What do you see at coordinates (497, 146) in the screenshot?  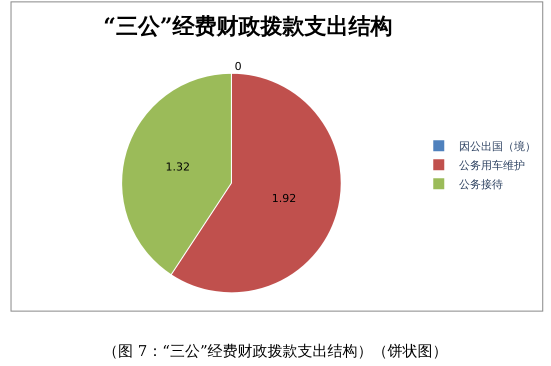 I see `legend-label: 因公出国（境）` at bounding box center [497, 146].